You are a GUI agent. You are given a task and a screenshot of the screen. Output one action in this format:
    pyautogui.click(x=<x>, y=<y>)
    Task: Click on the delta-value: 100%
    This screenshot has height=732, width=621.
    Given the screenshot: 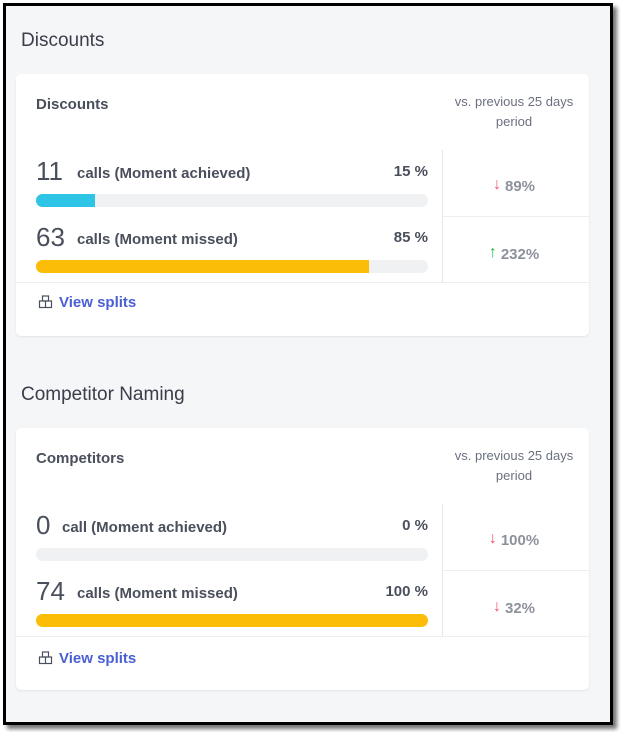 What is the action you would take?
    pyautogui.click(x=520, y=540)
    